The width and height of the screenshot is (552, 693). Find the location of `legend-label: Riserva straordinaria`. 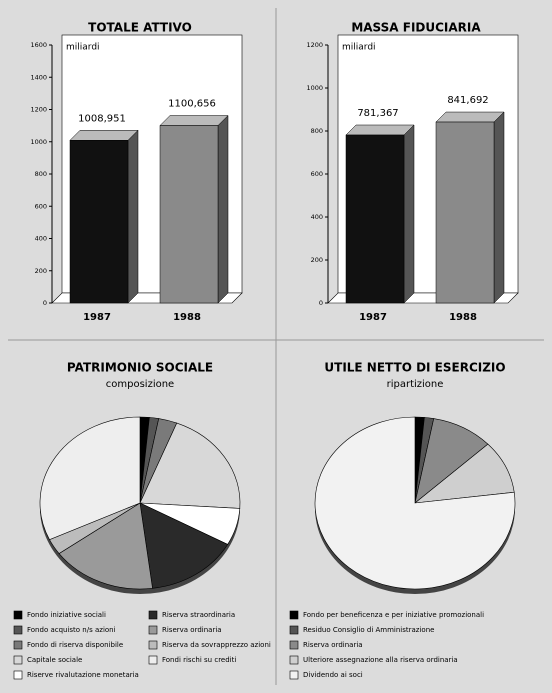

legend-label: Riserva straordinaria is located at coordinates (198, 615).